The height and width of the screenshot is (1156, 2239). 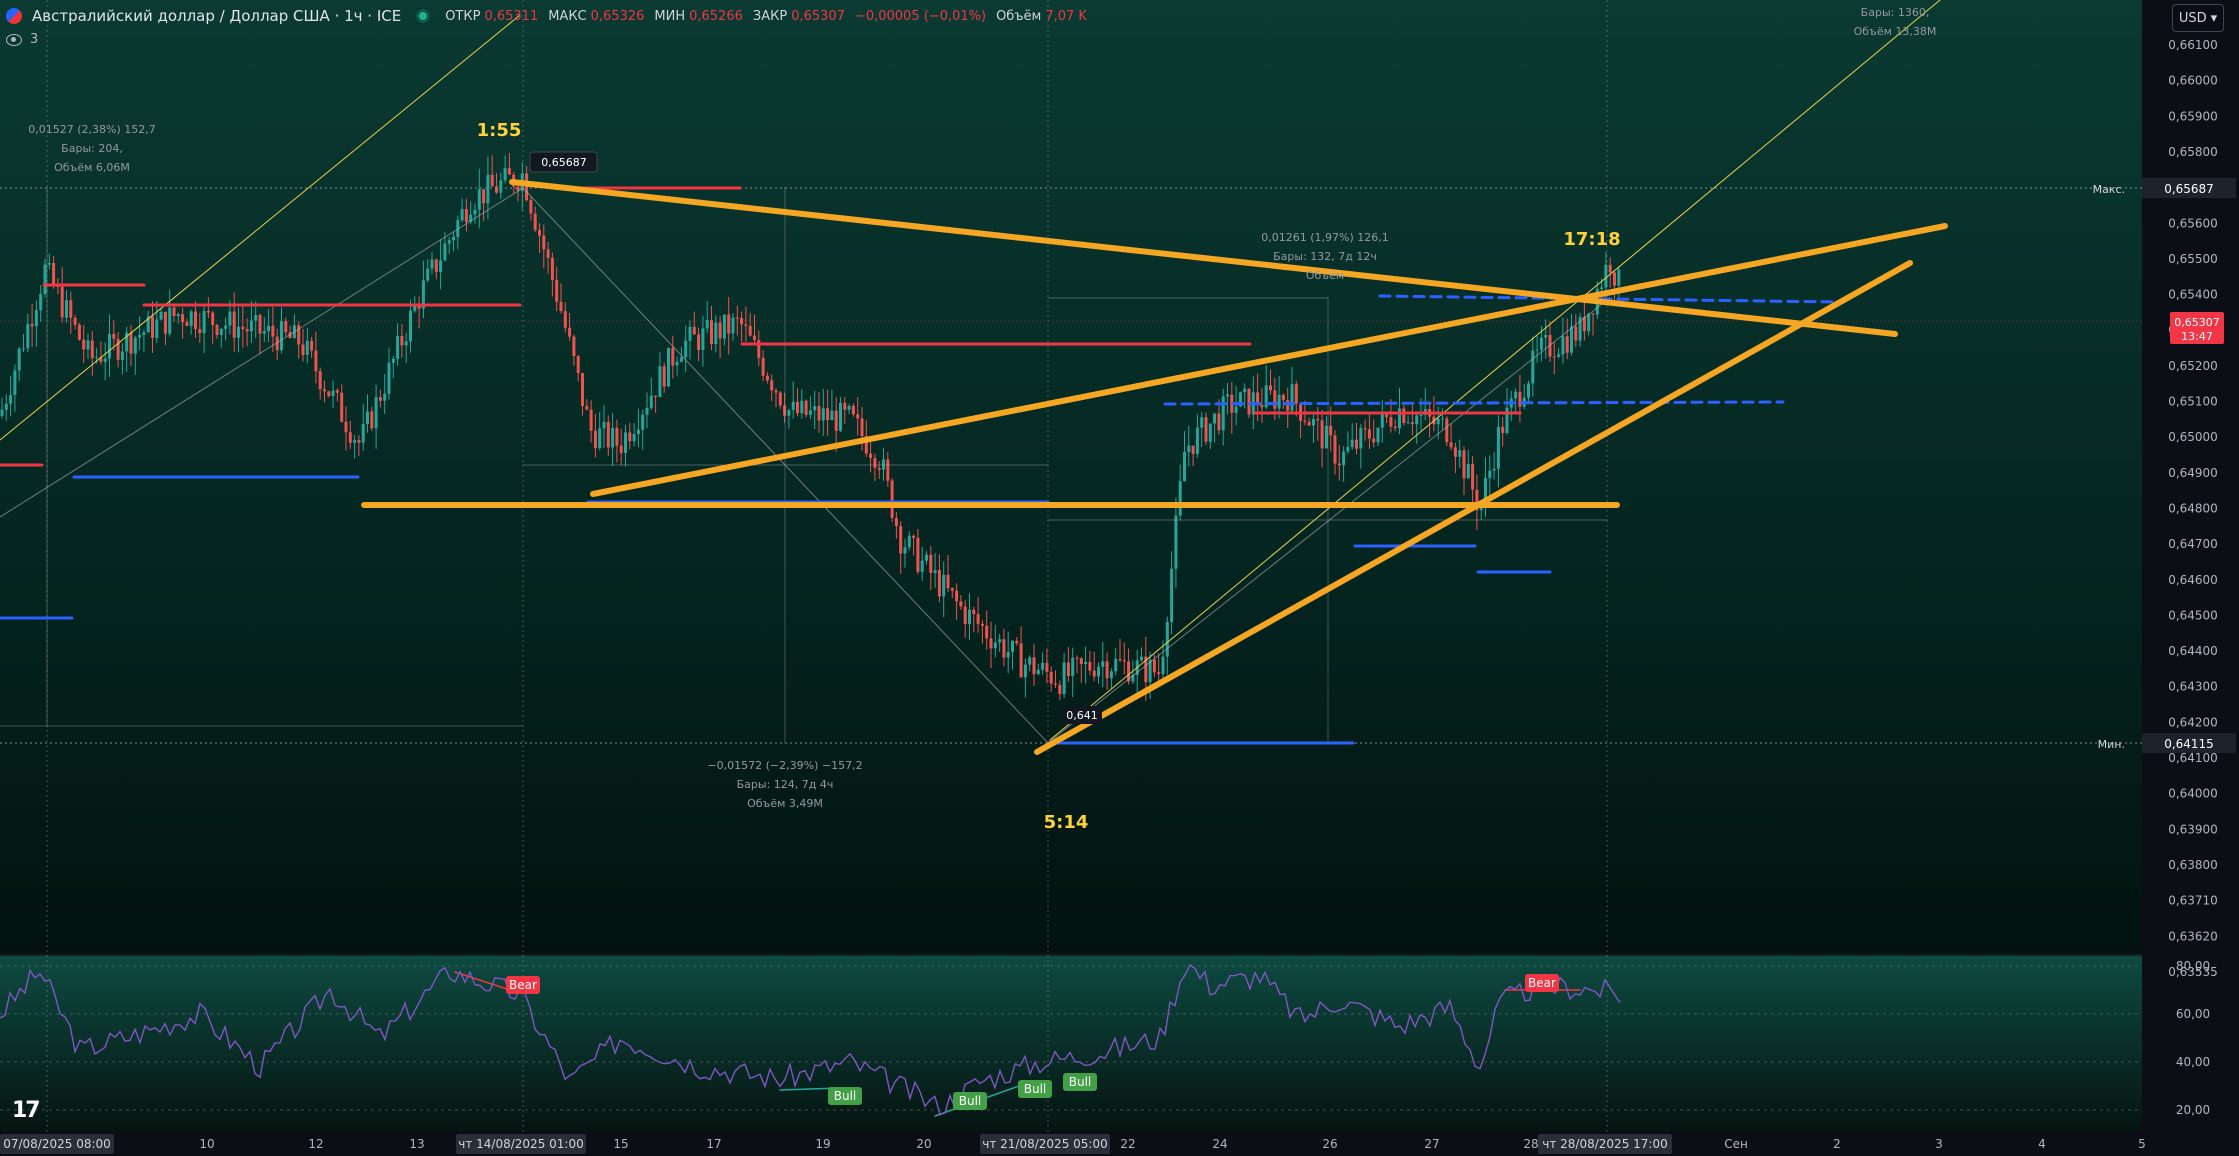 I want to click on market-status-icon, so click(x=423, y=16).